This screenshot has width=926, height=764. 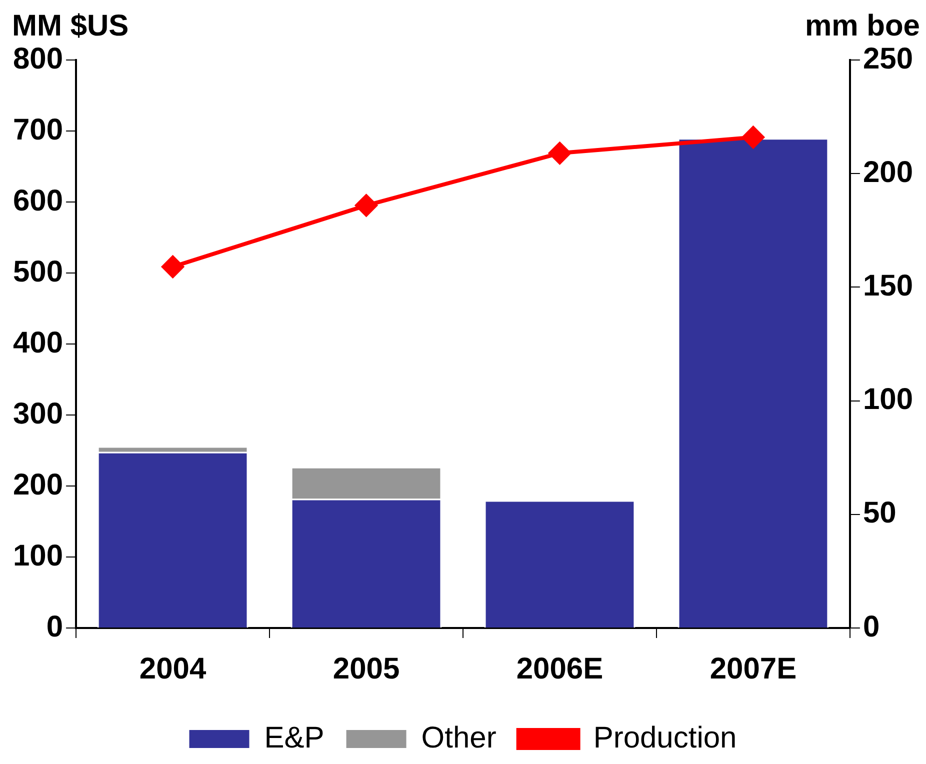 What do you see at coordinates (38, 129) in the screenshot?
I see `y-tick-label: 700` at bounding box center [38, 129].